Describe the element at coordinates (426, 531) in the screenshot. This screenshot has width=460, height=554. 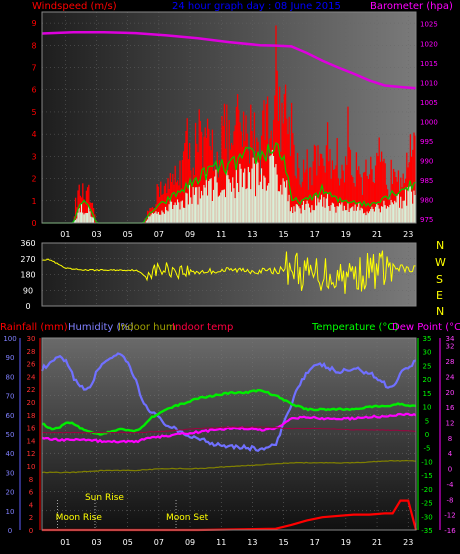
I see `temperature-tick-label: -35` at that location.